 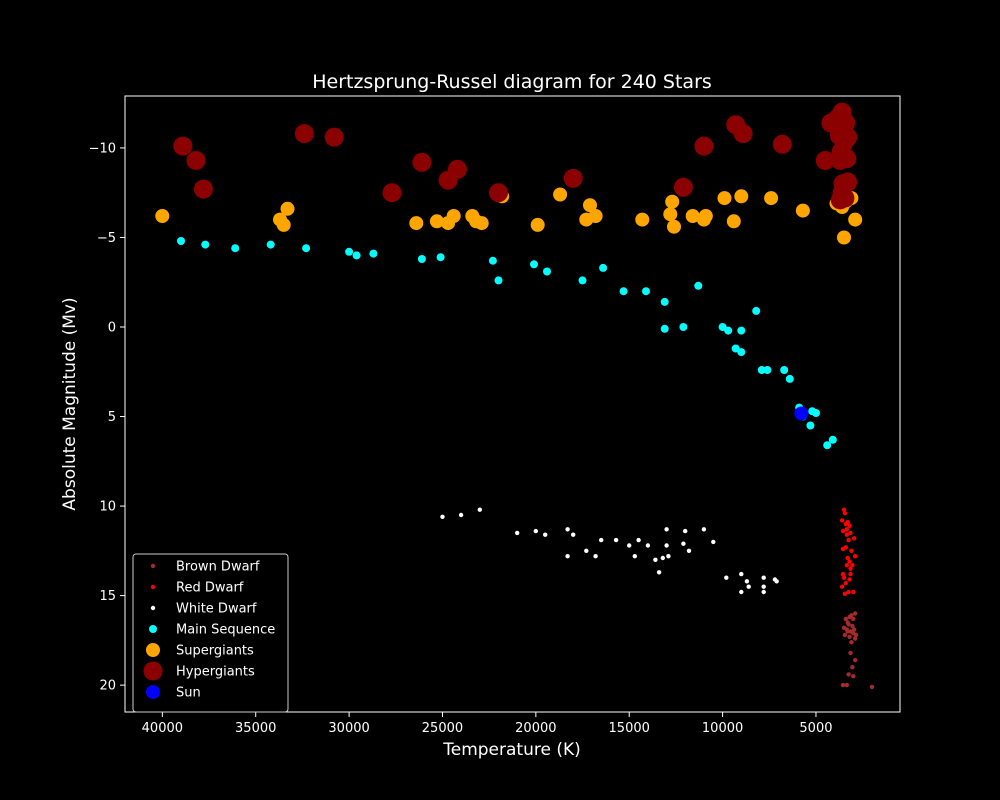 What do you see at coordinates (107, 686) in the screenshot?
I see `y-tick-label: 20` at bounding box center [107, 686].